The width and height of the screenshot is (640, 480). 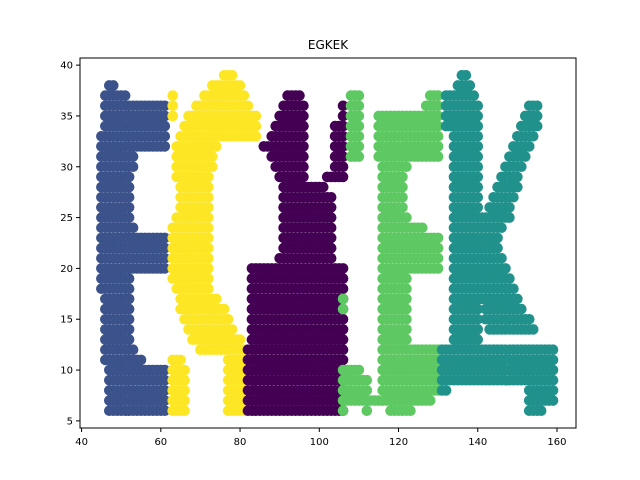 I want to click on y-axis: 5 10 15 20 25 30 35 40, so click(x=70, y=244).